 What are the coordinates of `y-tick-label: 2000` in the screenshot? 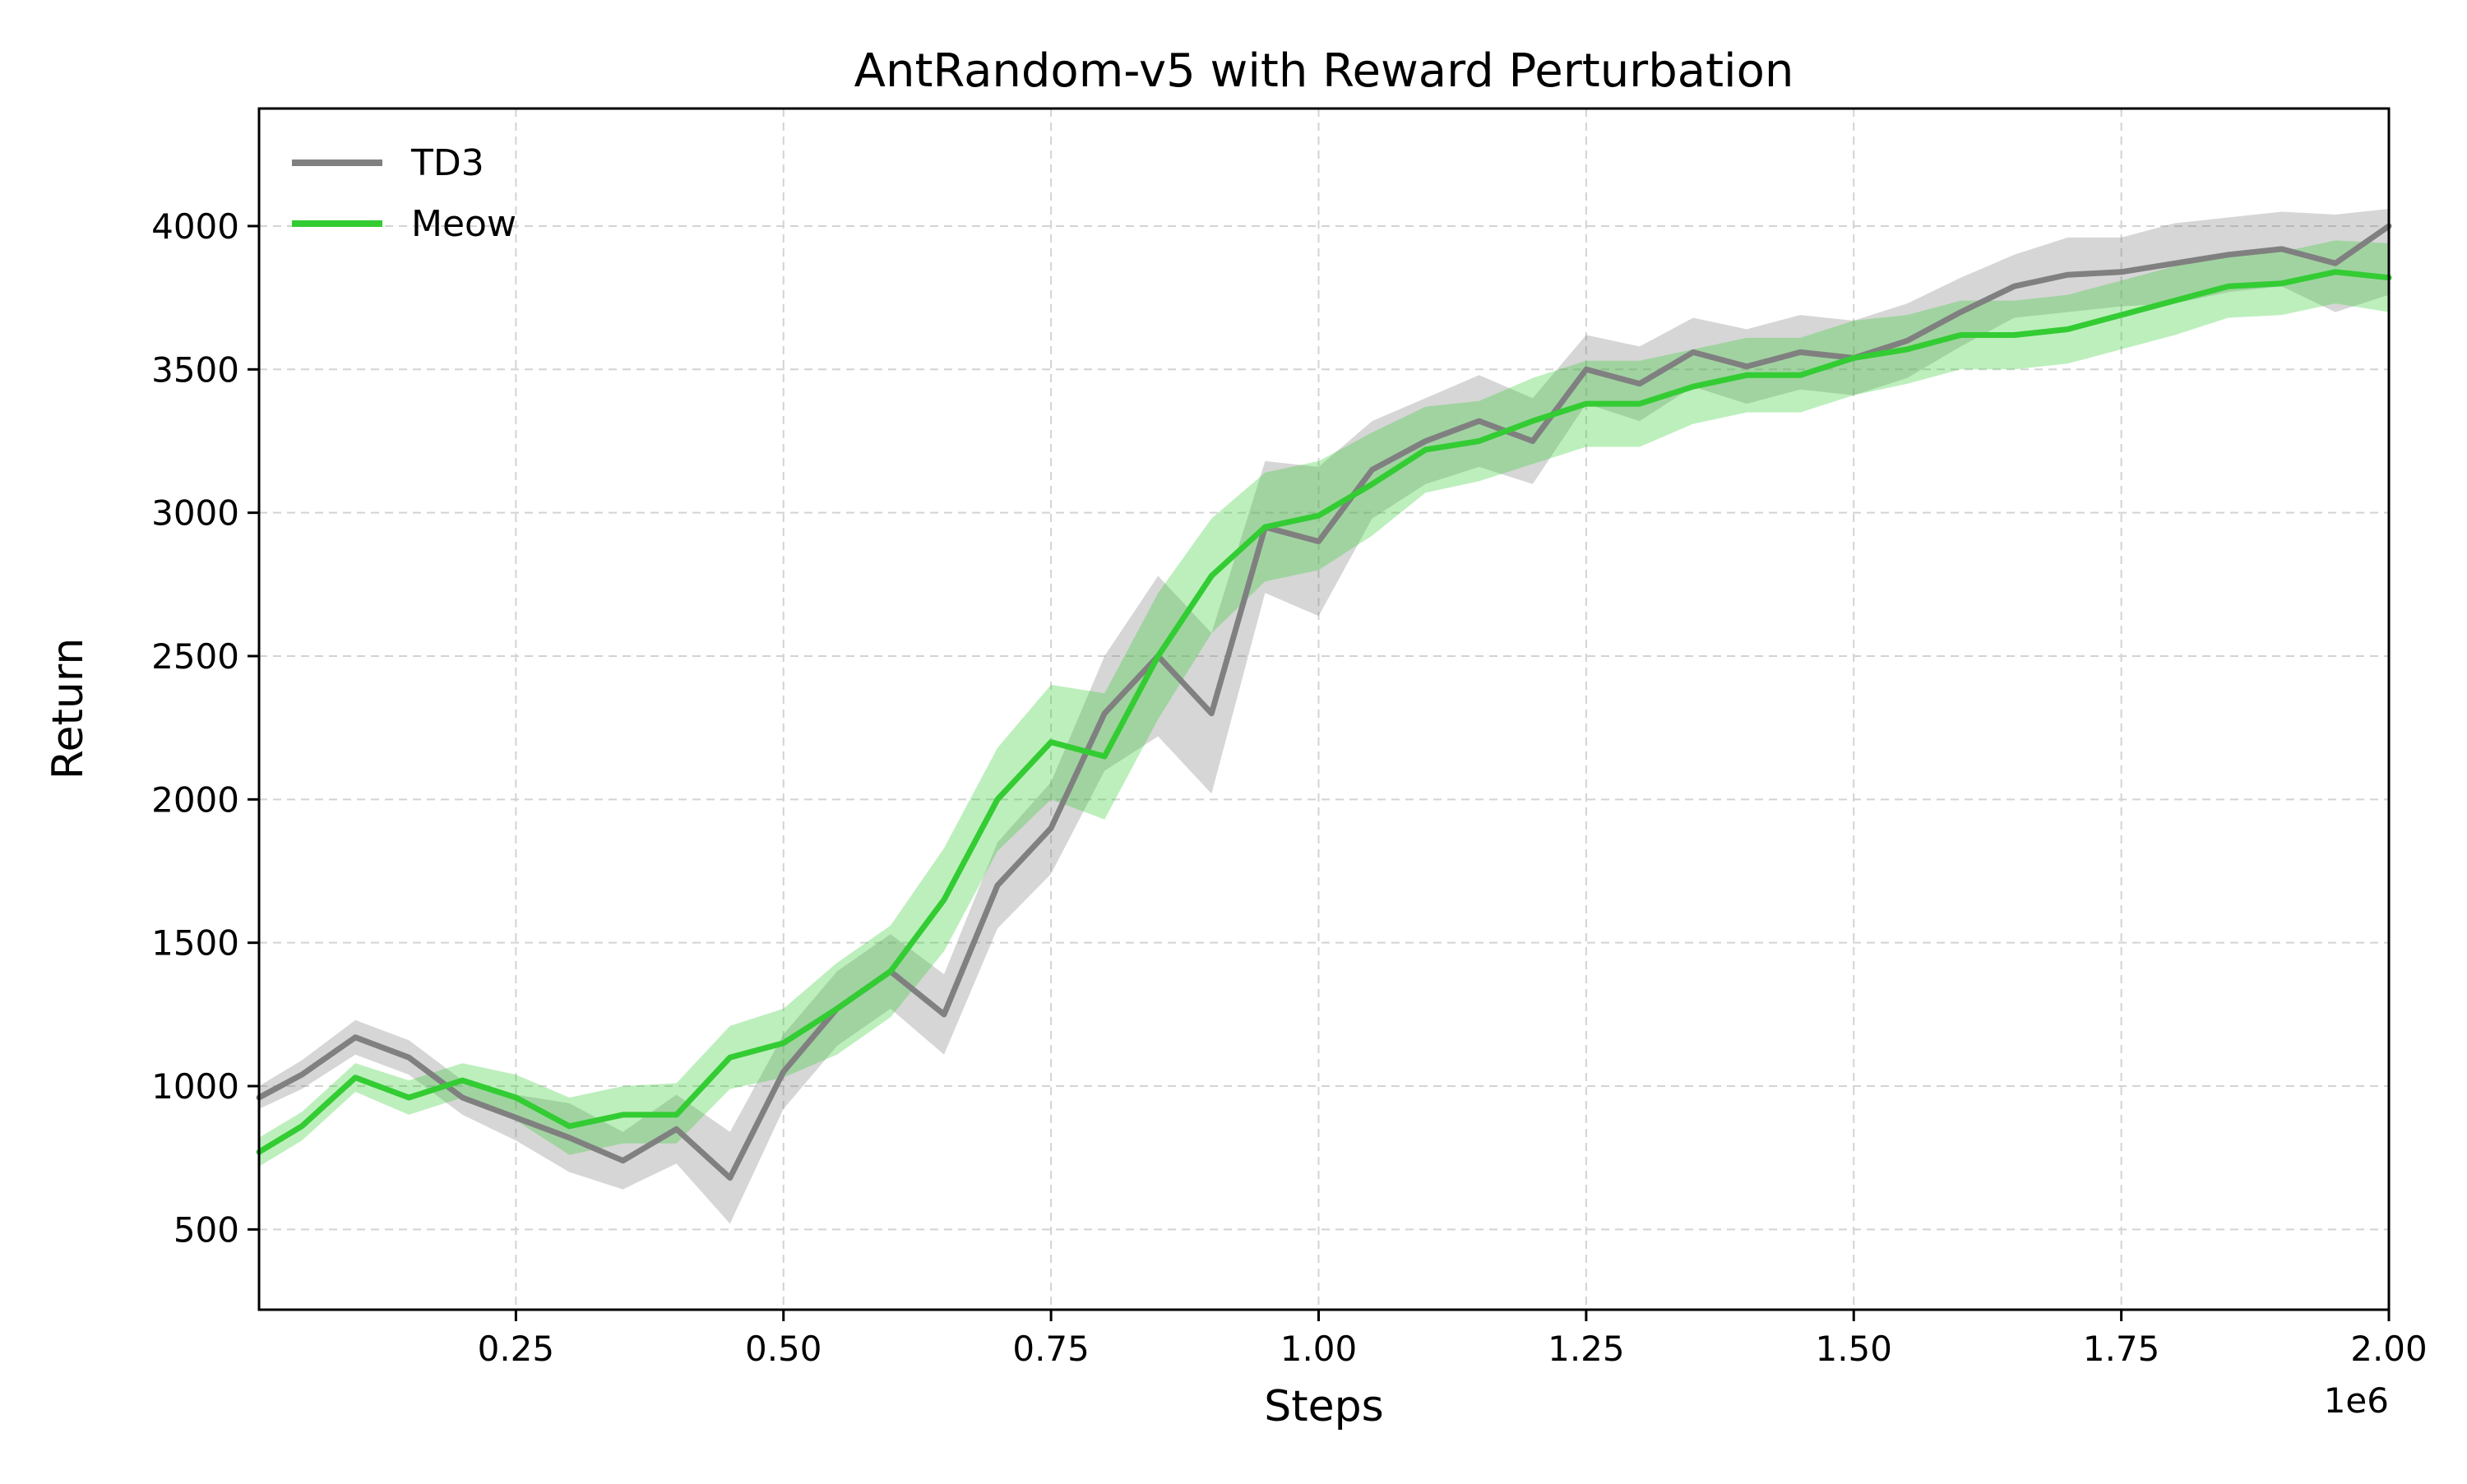 It's located at (195, 800).